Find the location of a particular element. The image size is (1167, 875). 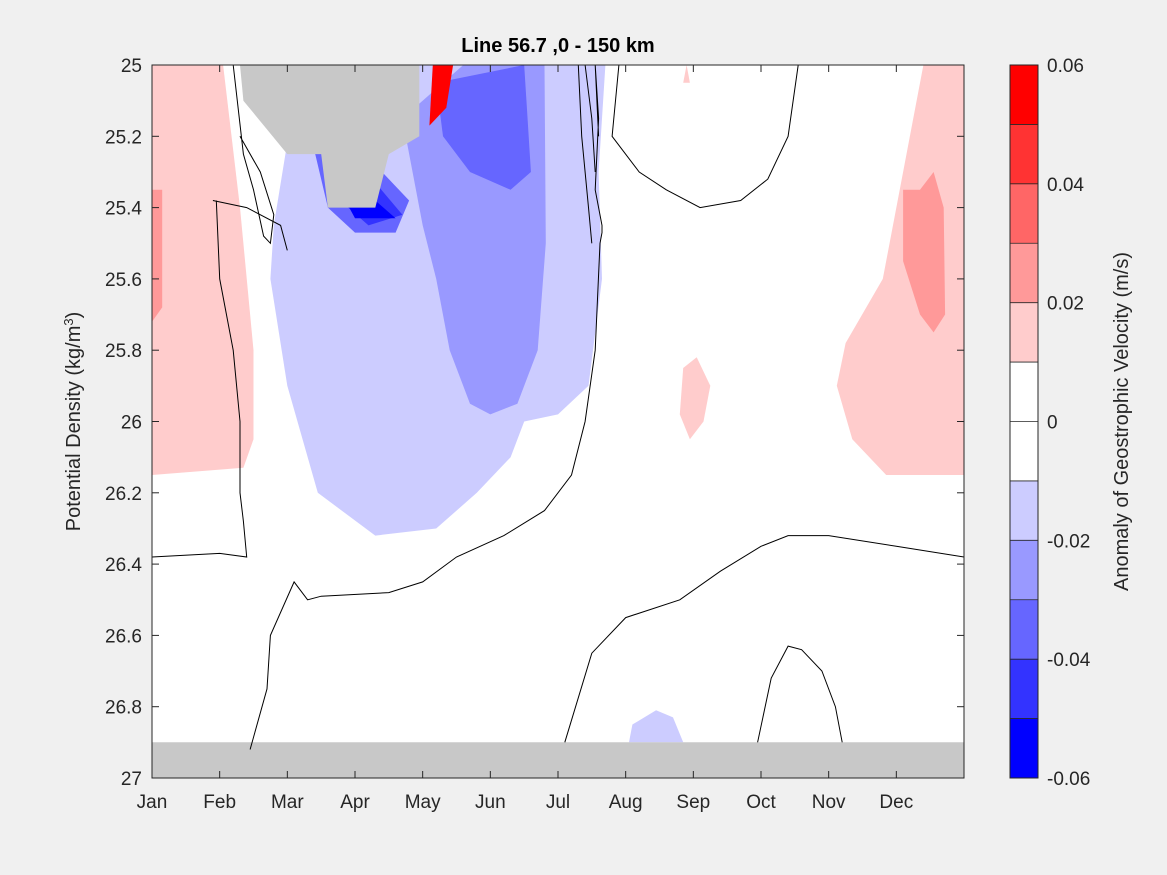

x-tick-label: Feb is located at coordinates (219, 802).